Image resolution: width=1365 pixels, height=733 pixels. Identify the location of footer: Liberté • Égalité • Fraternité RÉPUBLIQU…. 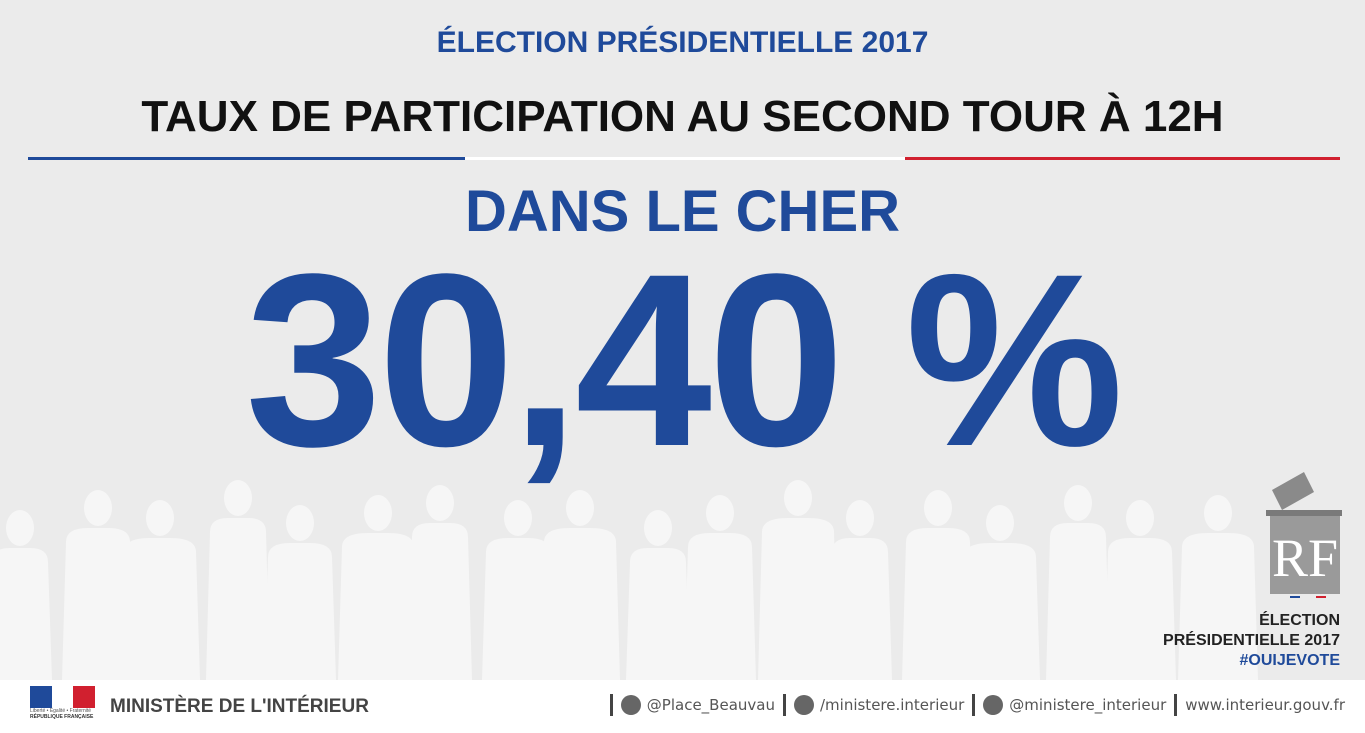
(682, 706).